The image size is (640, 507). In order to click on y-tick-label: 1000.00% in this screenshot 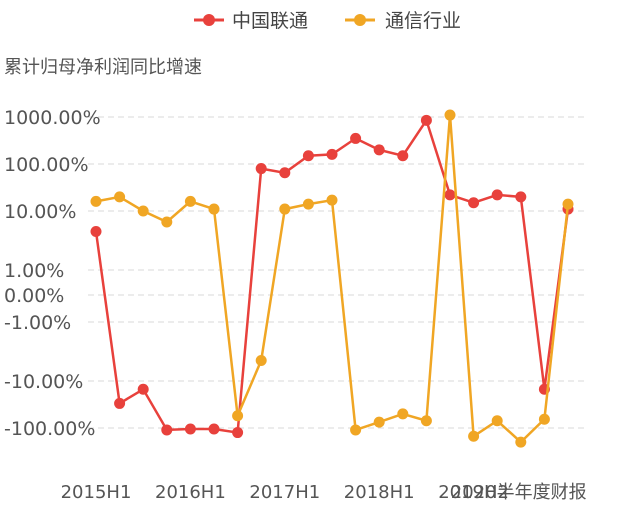, I will do `click(52, 118)`.